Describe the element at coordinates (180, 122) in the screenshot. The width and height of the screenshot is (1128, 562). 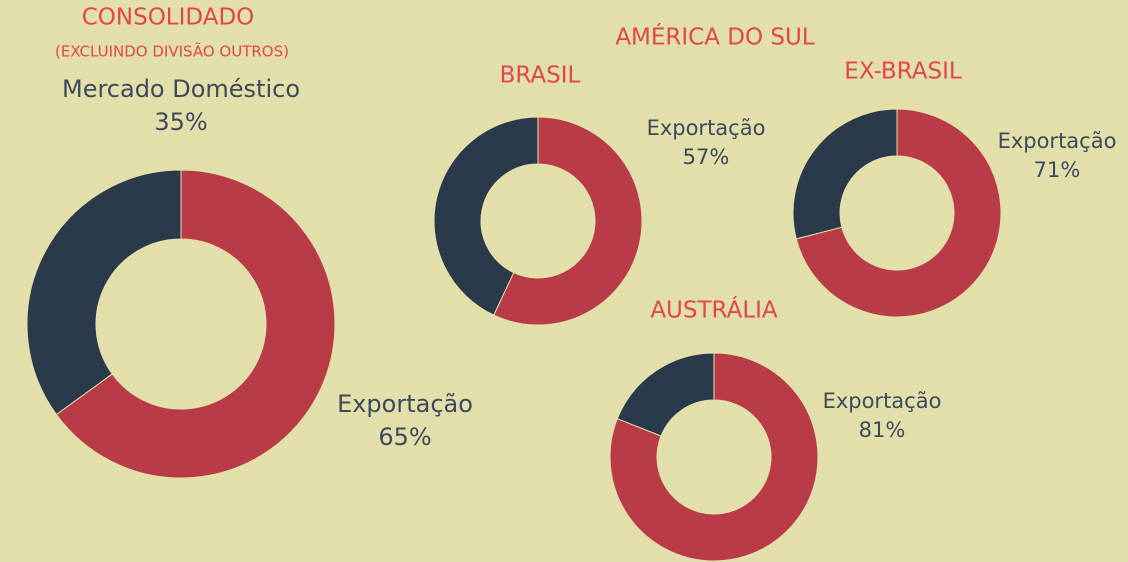
I see `slice-value-label: 35%` at that location.